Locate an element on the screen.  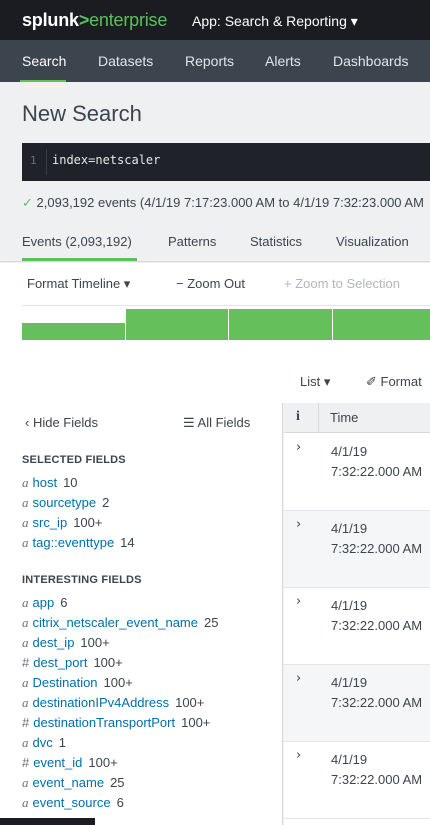
format-button: ✐ Format is located at coordinates (394, 381).